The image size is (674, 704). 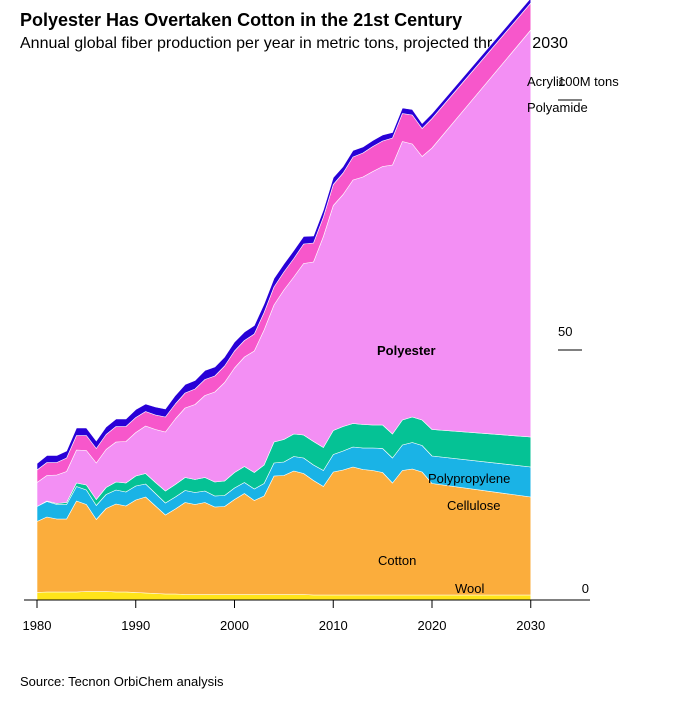 What do you see at coordinates (397, 560) in the screenshot?
I see `series-label-cotton: Cotton` at bounding box center [397, 560].